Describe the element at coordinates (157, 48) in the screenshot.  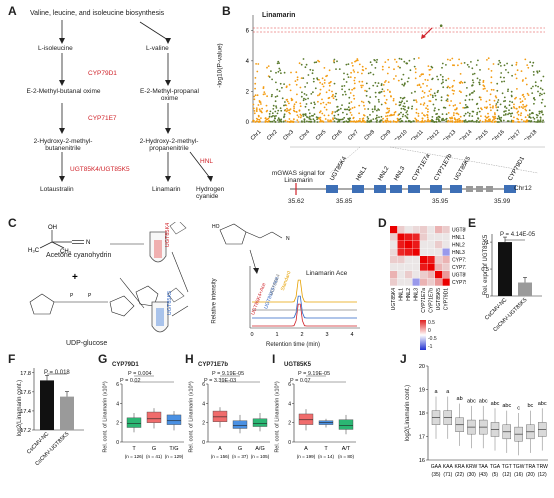
I see `compound-l-valine: L-valine` at that location.